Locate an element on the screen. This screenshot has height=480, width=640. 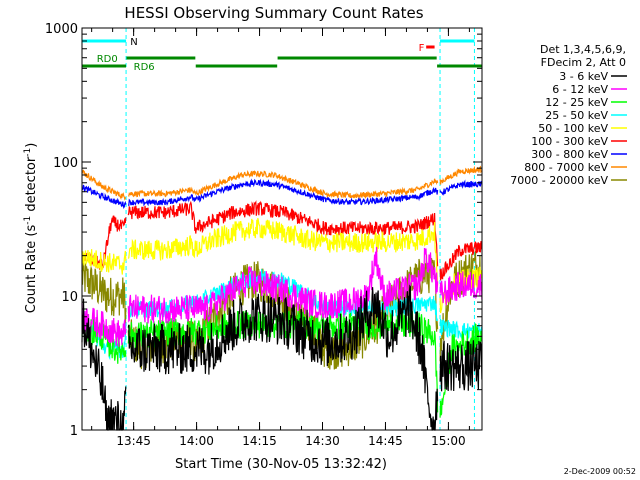
y-tick-label-1: 10 is located at coordinates (69, 297).